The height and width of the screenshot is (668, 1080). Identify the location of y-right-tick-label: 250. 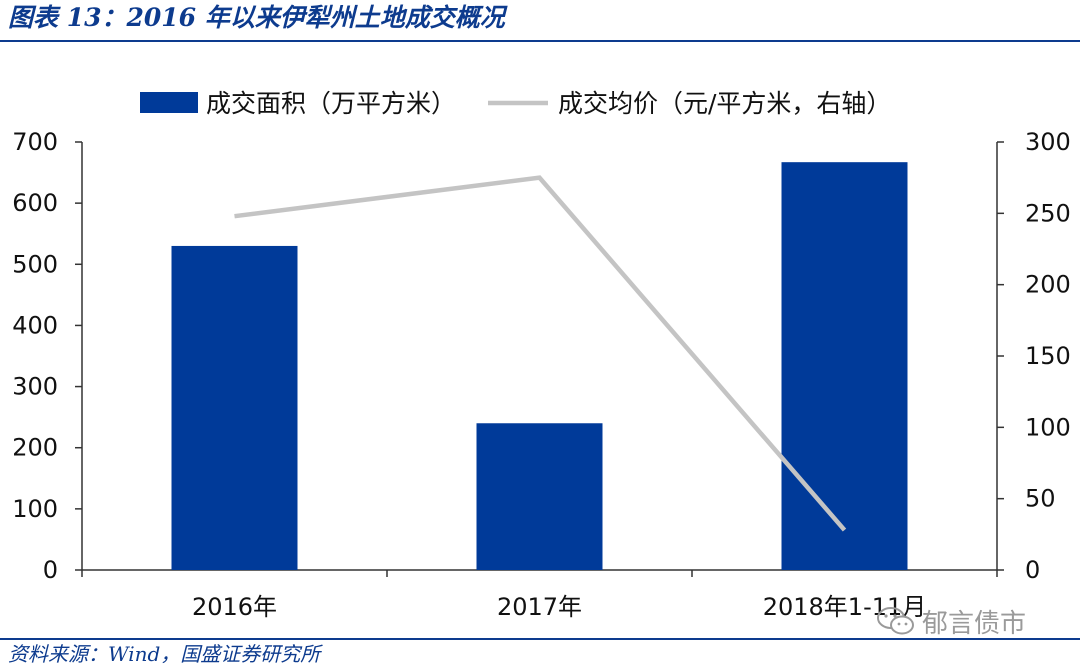
(1048, 213).